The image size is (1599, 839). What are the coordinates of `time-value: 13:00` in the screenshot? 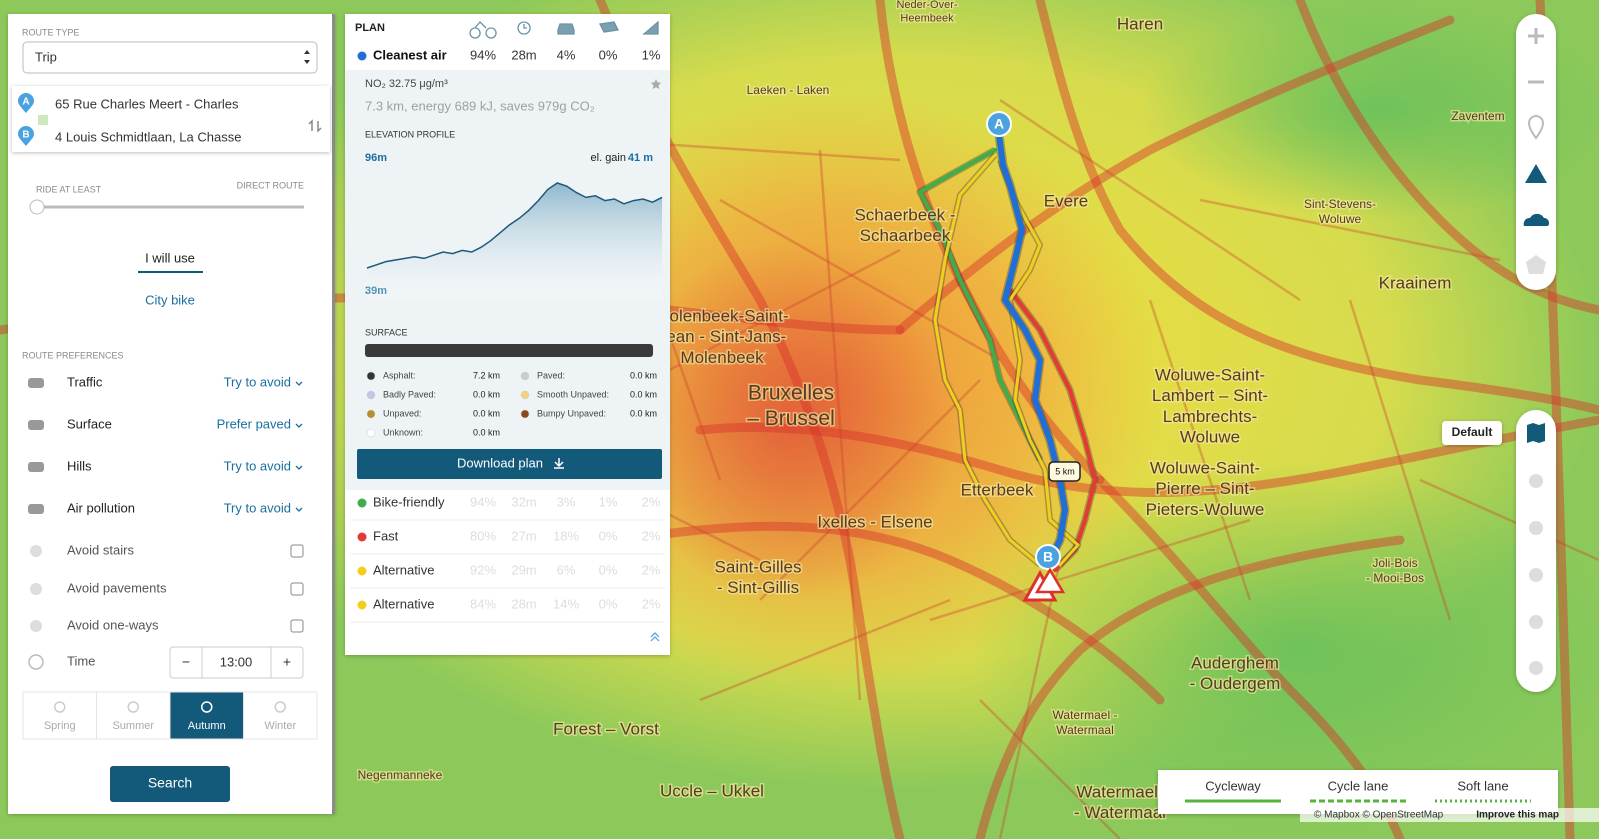 It's located at (236, 661).